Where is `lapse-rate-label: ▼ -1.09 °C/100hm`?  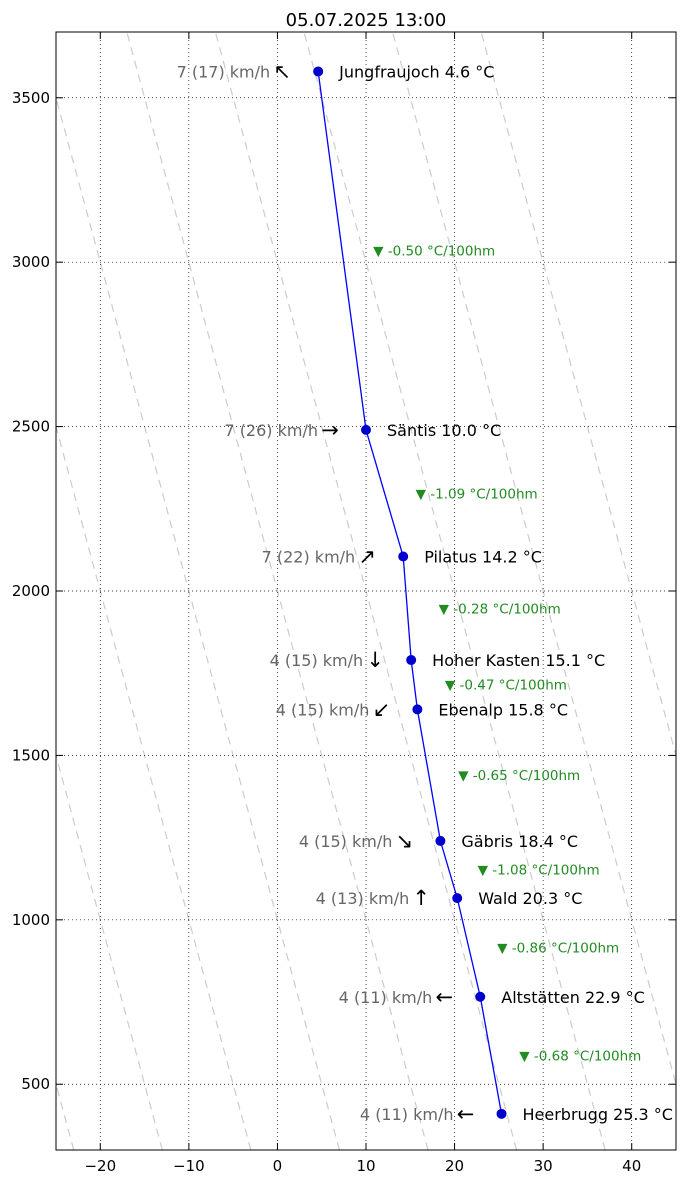
lapse-rate-label: ▼ -1.09 °C/100hm is located at coordinates (477, 494).